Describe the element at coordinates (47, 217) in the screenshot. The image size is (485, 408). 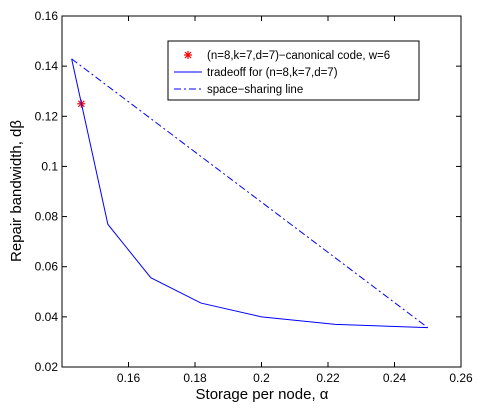
I see `y-tick-label: 0.08` at that location.